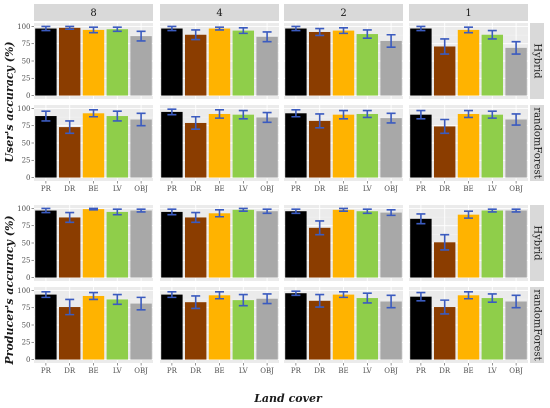 This screenshot has height=408, width=550. Describe the element at coordinates (343, 13) in the screenshot. I see `facet-strip-label: 2` at that location.